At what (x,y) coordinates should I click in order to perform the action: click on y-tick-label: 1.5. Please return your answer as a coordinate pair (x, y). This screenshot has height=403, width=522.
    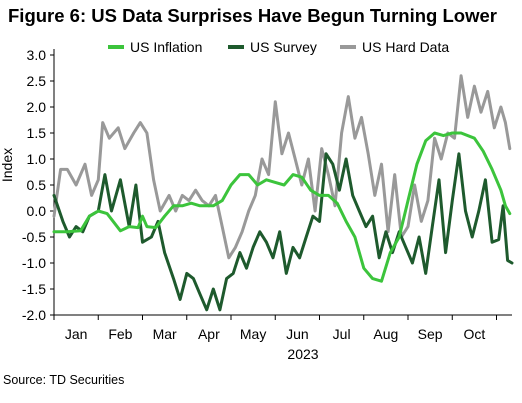
    Looking at the image, I should click on (37, 133).